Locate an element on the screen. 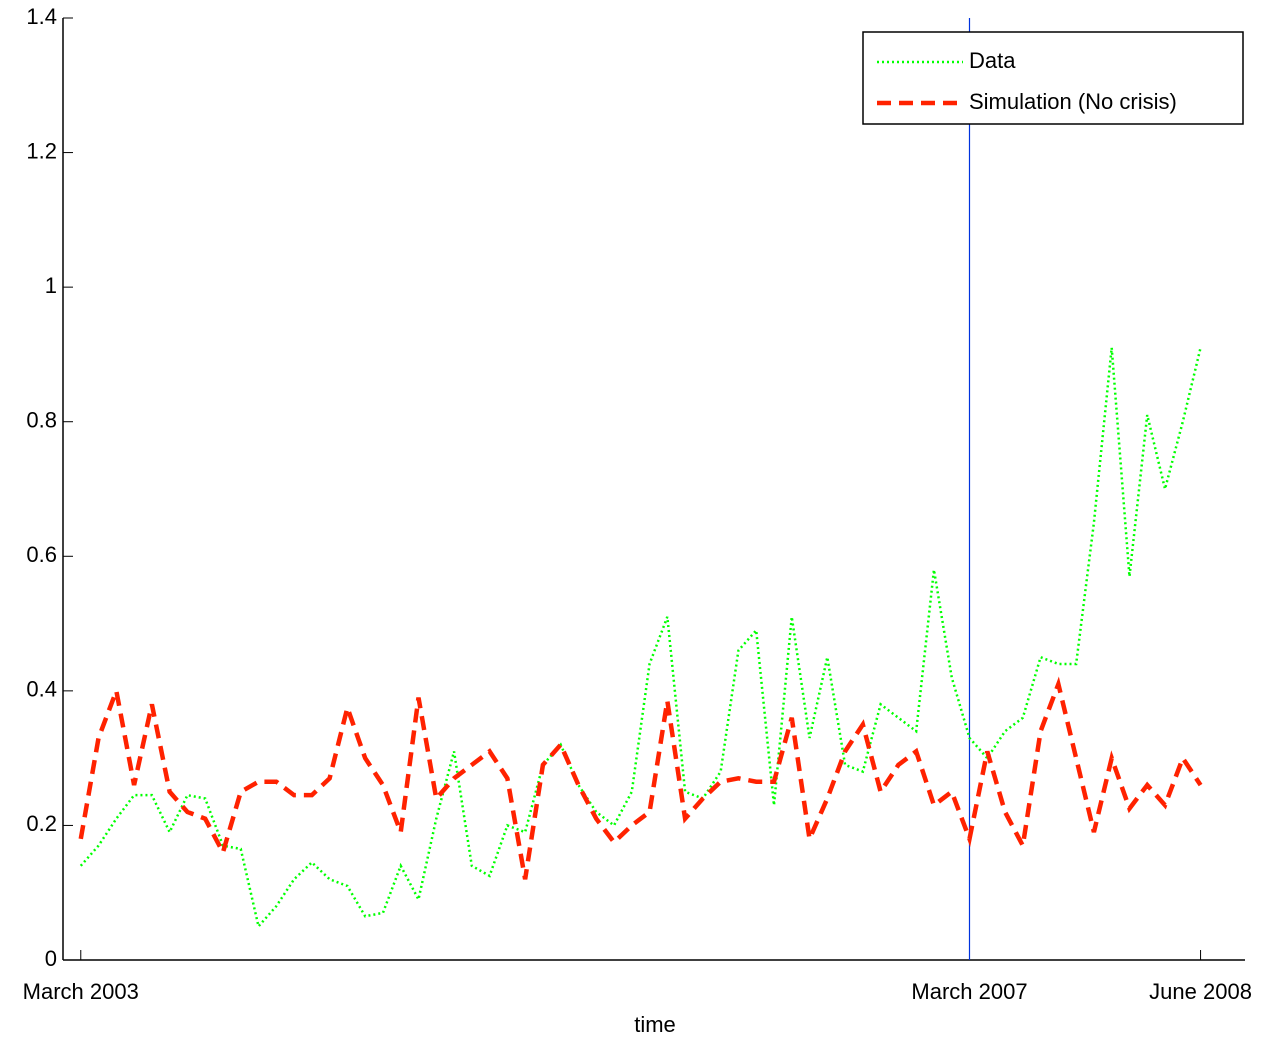  x-tick-label: June 2008 is located at coordinates (1200, 991).